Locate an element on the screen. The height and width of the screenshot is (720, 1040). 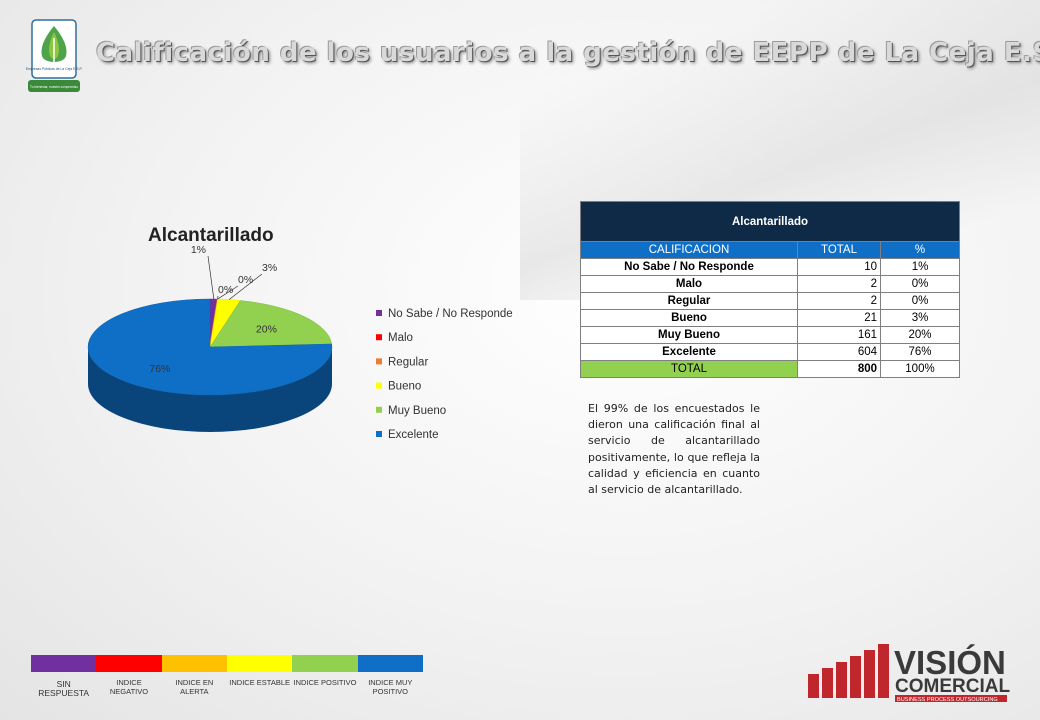
cell-total: 604 is located at coordinates (839, 352).